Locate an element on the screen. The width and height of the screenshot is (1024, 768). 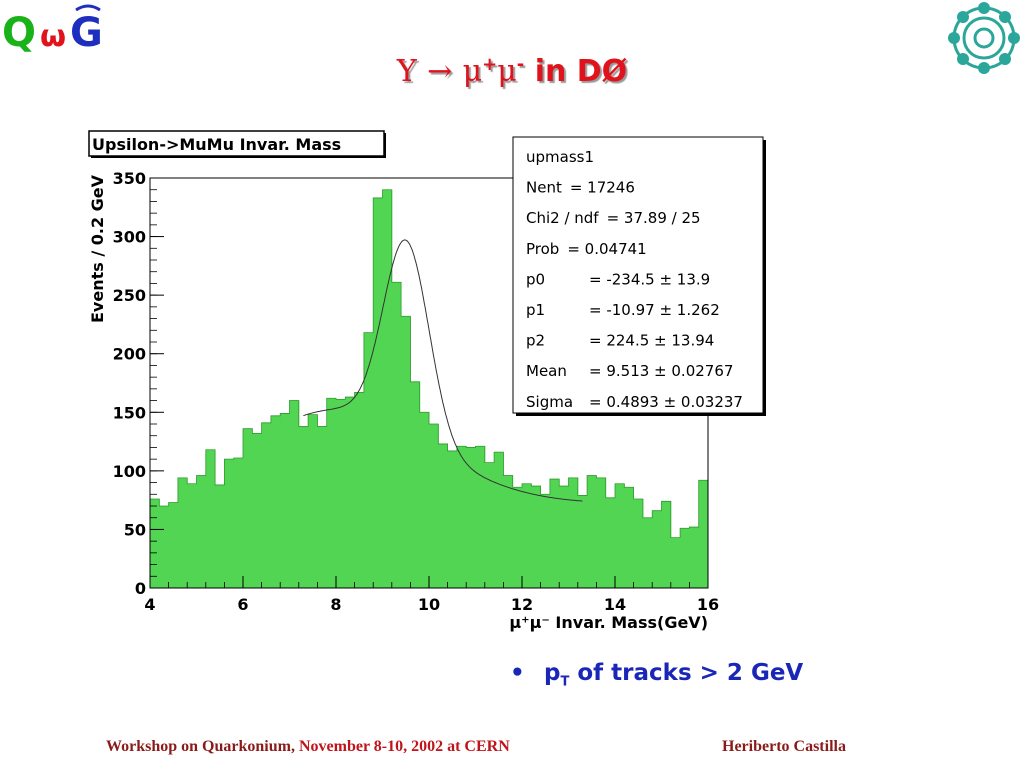
slide-title: Υ → μ+μ- in DØ is located at coordinates (512, 71).